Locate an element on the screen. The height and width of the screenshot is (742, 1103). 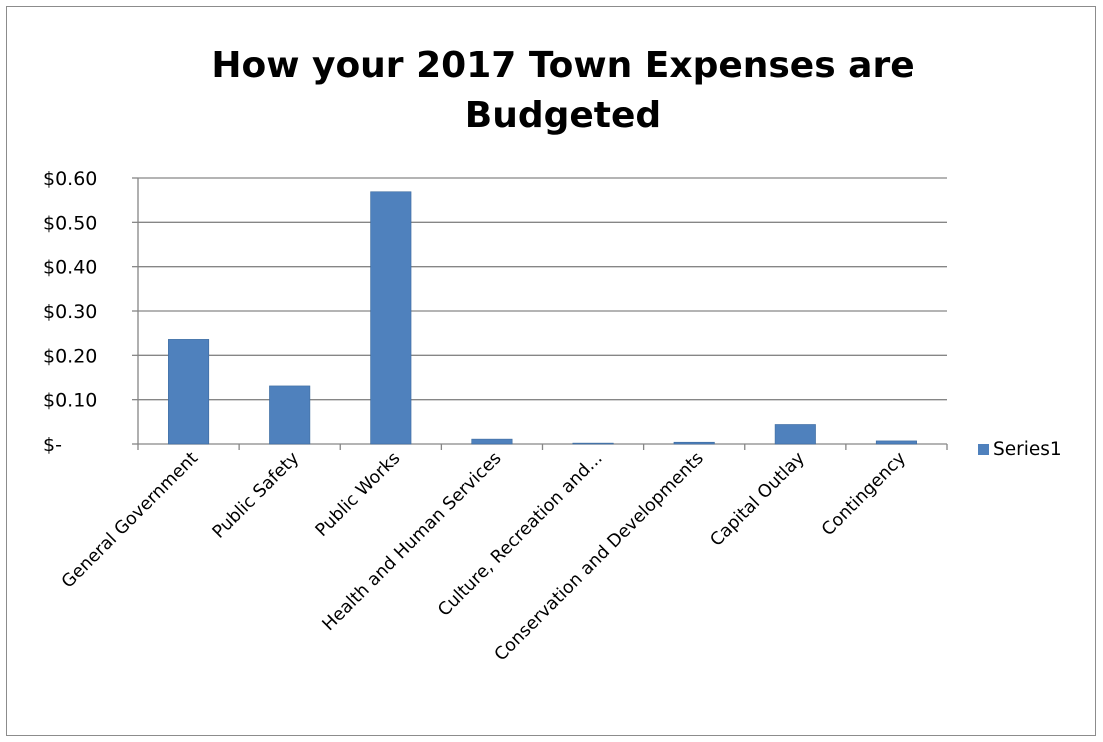
y-tick-label: $0.10 is located at coordinates (70, 401).